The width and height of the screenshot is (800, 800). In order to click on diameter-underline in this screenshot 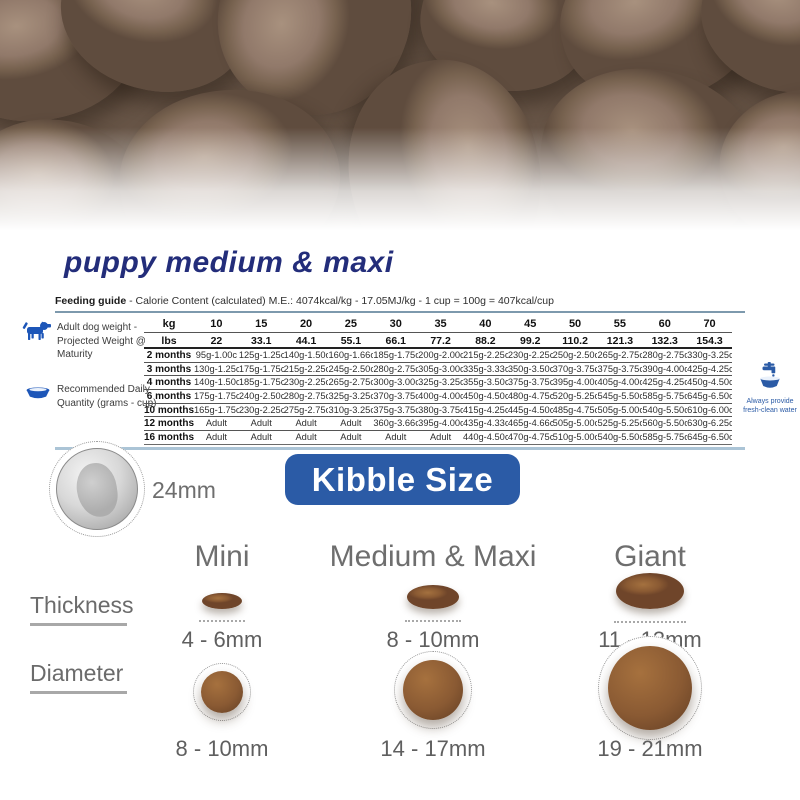, I will do `click(78, 692)`.